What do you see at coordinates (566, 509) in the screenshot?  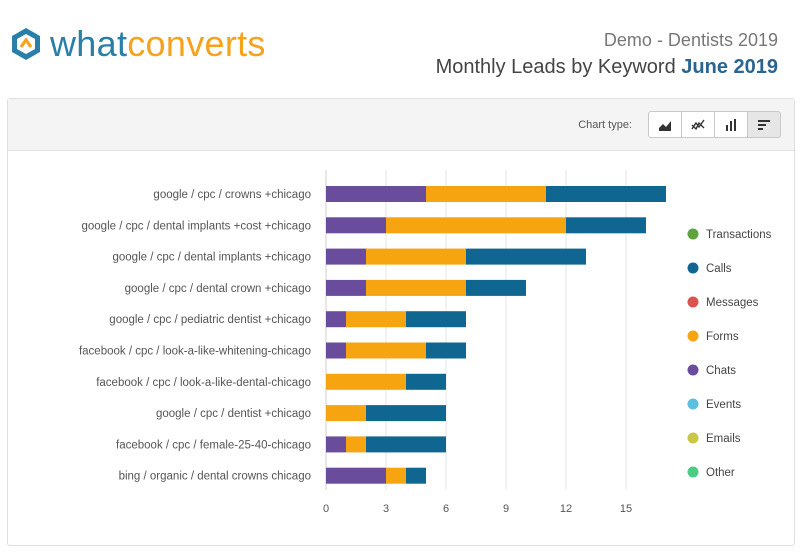 I see `x-tick-label: 12` at bounding box center [566, 509].